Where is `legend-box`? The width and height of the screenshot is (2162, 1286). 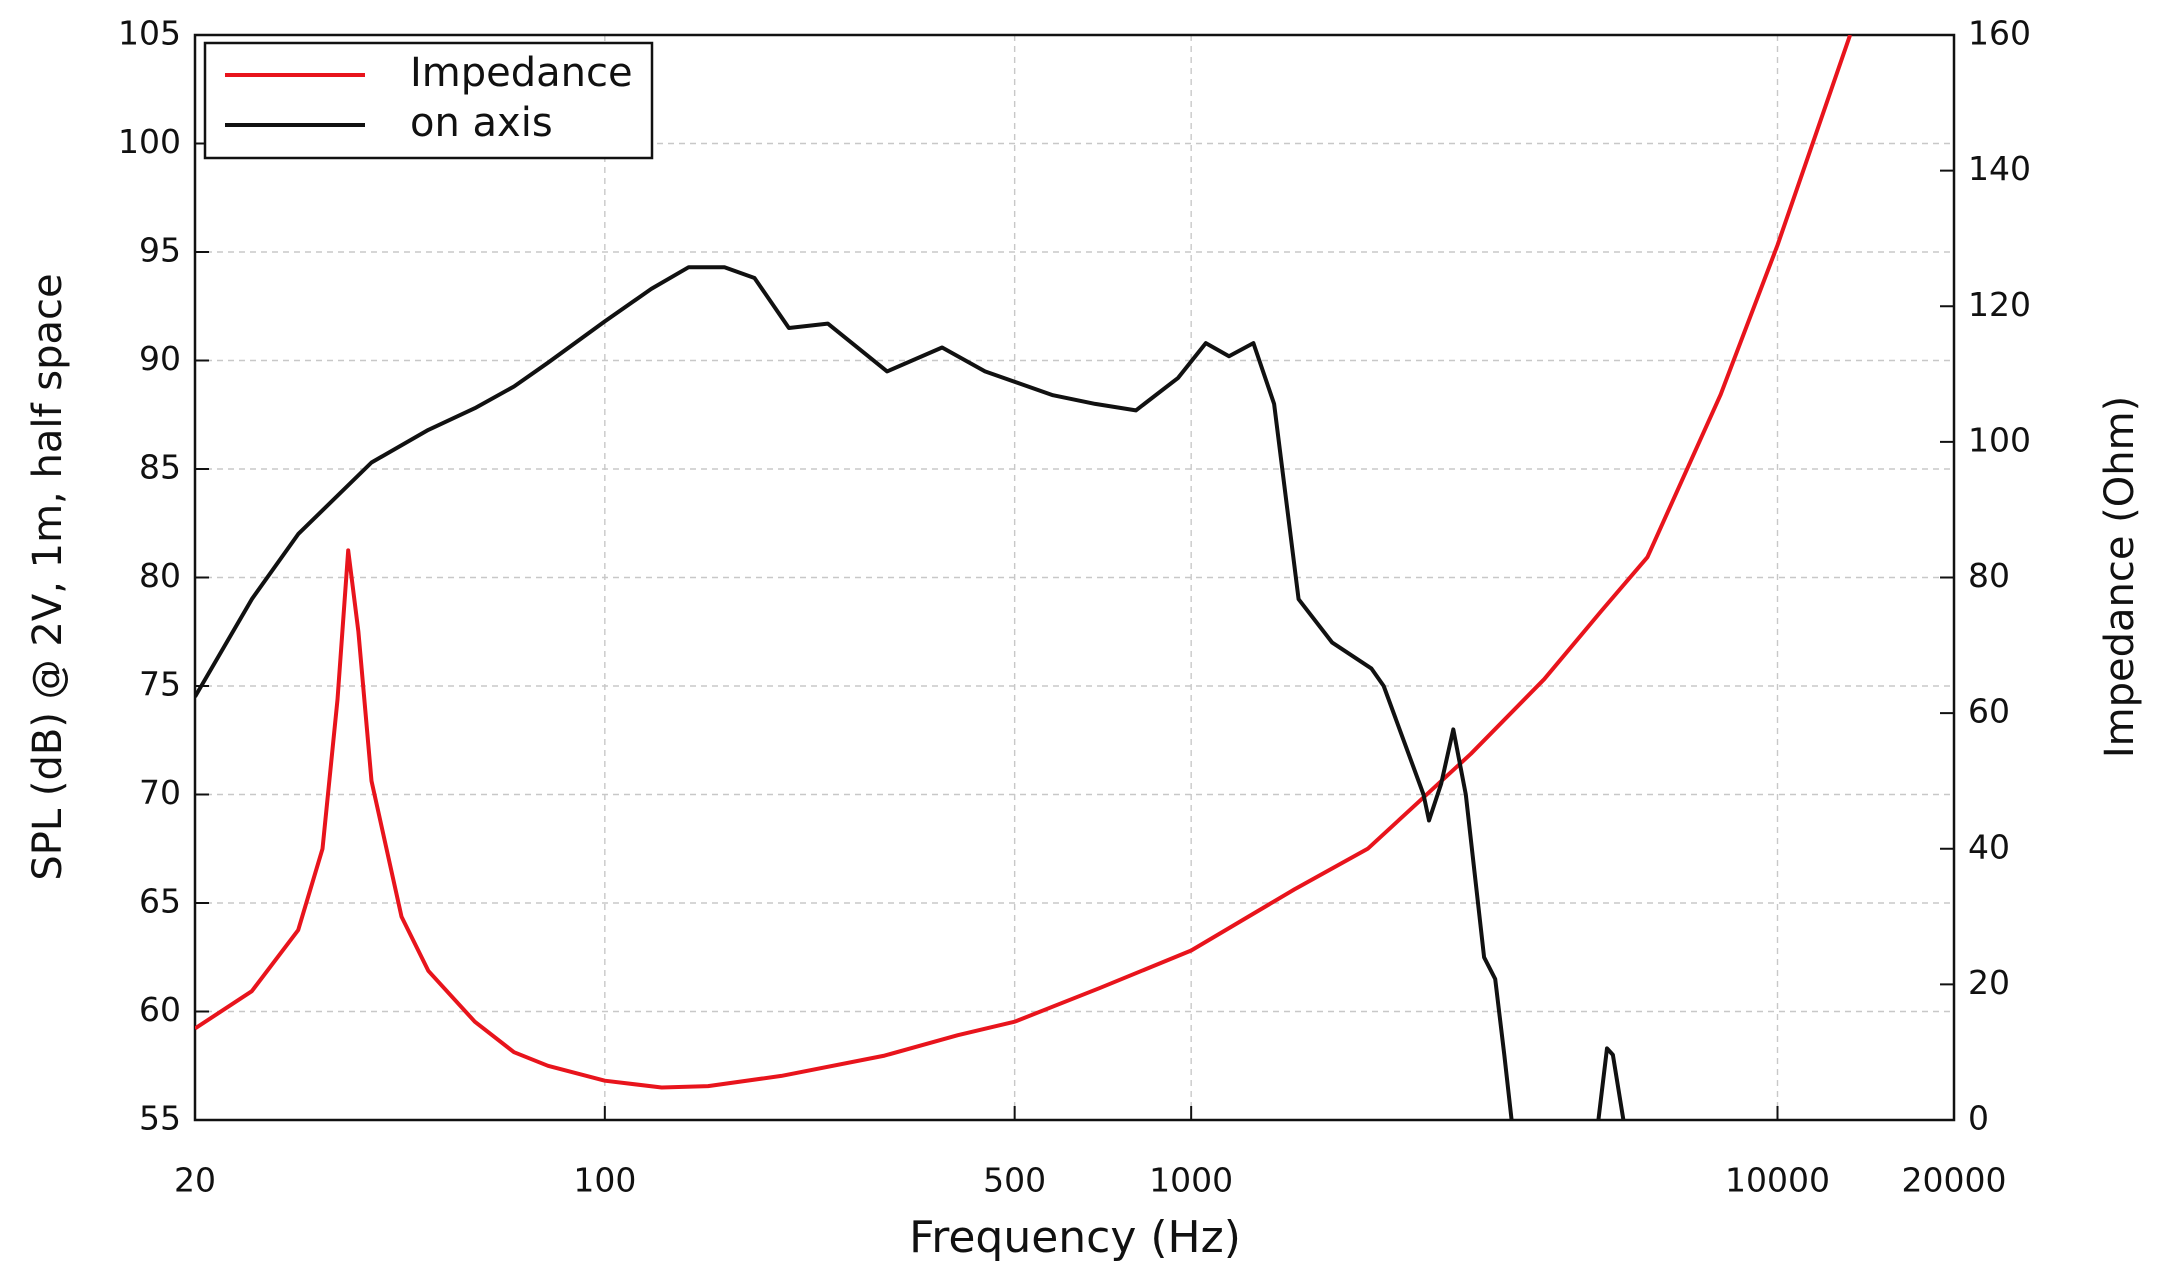 legend-box is located at coordinates (428, 100).